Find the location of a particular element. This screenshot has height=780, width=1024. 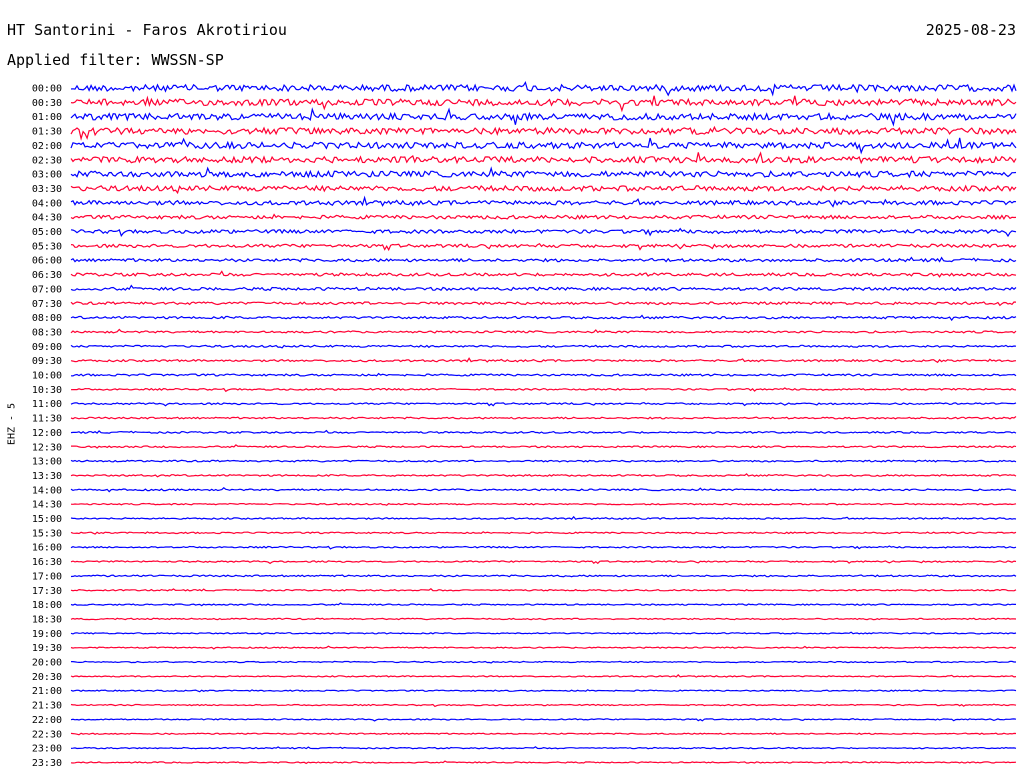

row-time-label: 06:30 is located at coordinates (47, 275).